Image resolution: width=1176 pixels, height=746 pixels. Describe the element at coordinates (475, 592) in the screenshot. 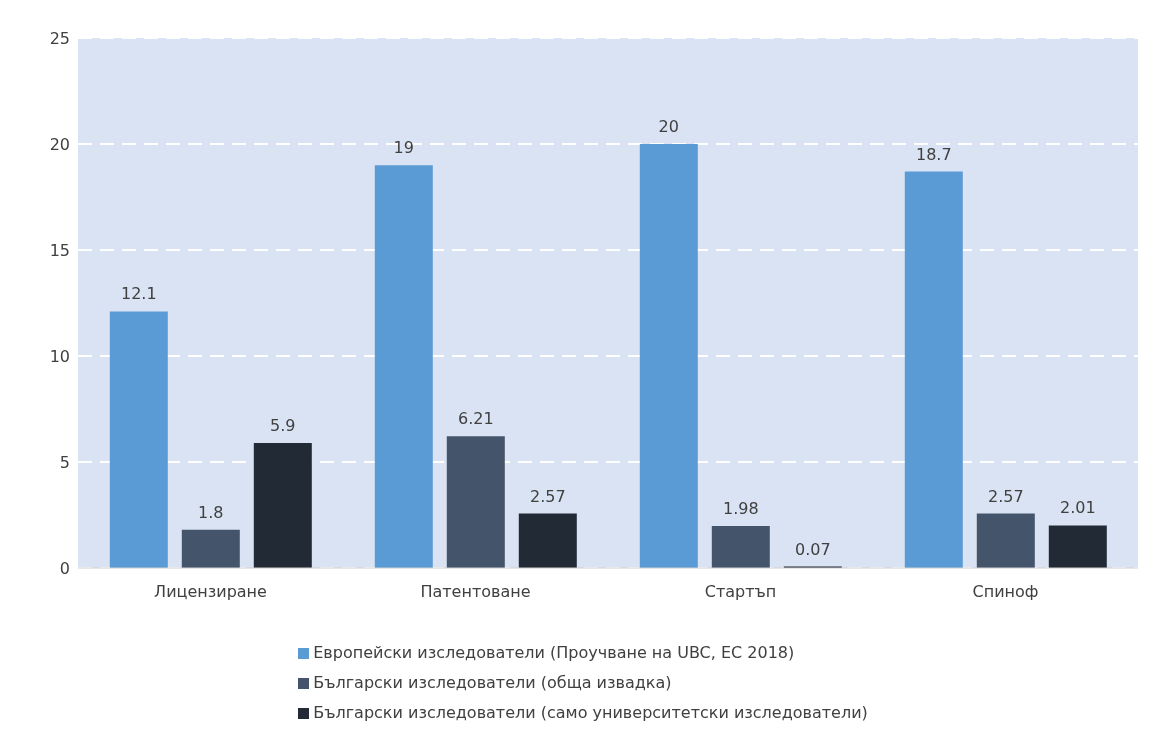

I see `x-tick-label: Патентоване` at that location.